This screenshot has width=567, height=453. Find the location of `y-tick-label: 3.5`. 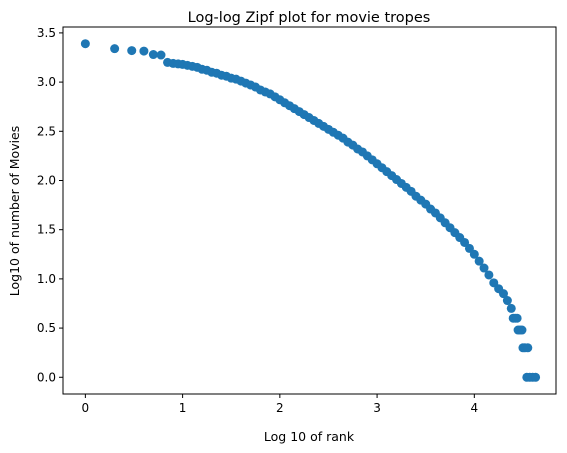

y-tick-label: 3.5 is located at coordinates (46, 33).